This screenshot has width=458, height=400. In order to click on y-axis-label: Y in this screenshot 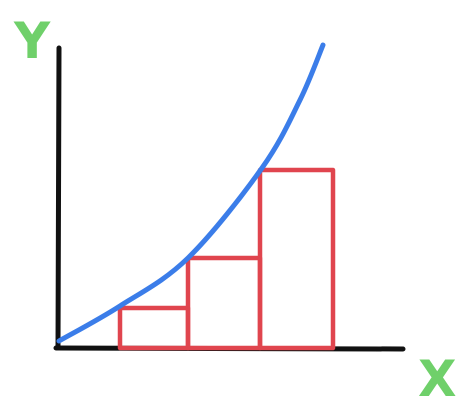, I will do `click(32, 41)`.